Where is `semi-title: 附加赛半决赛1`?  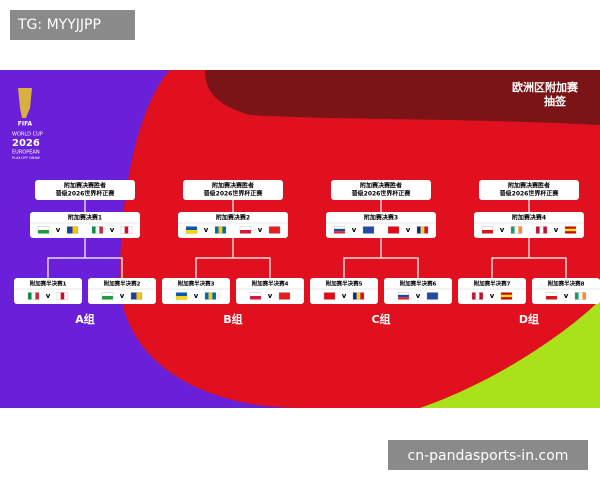
semi-title: 附加赛半决赛1 is located at coordinates (48, 284).